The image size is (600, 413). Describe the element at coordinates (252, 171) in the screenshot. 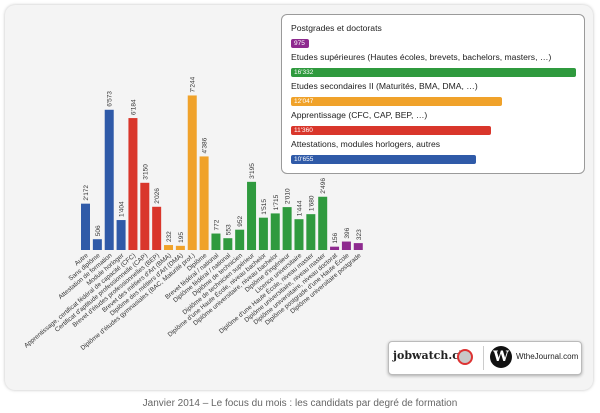

I see `value-label-14: 3'195` at that location.